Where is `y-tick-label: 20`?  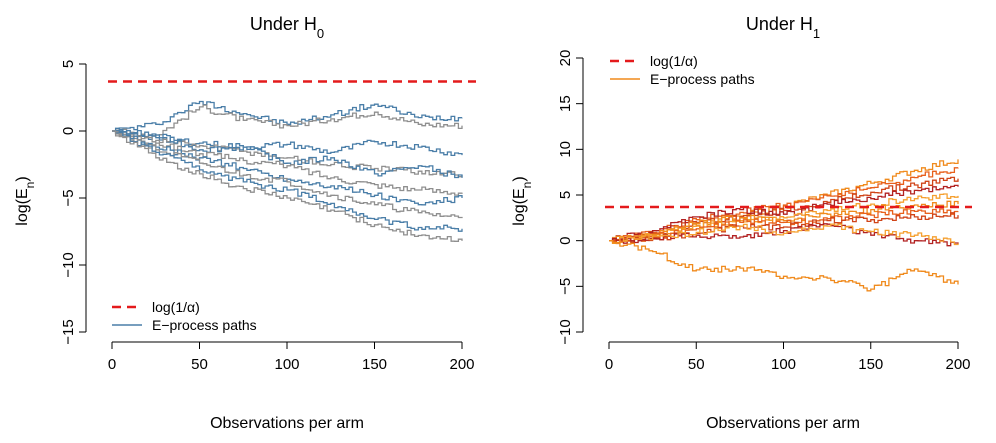 y-tick-label: 20 is located at coordinates (565, 58).